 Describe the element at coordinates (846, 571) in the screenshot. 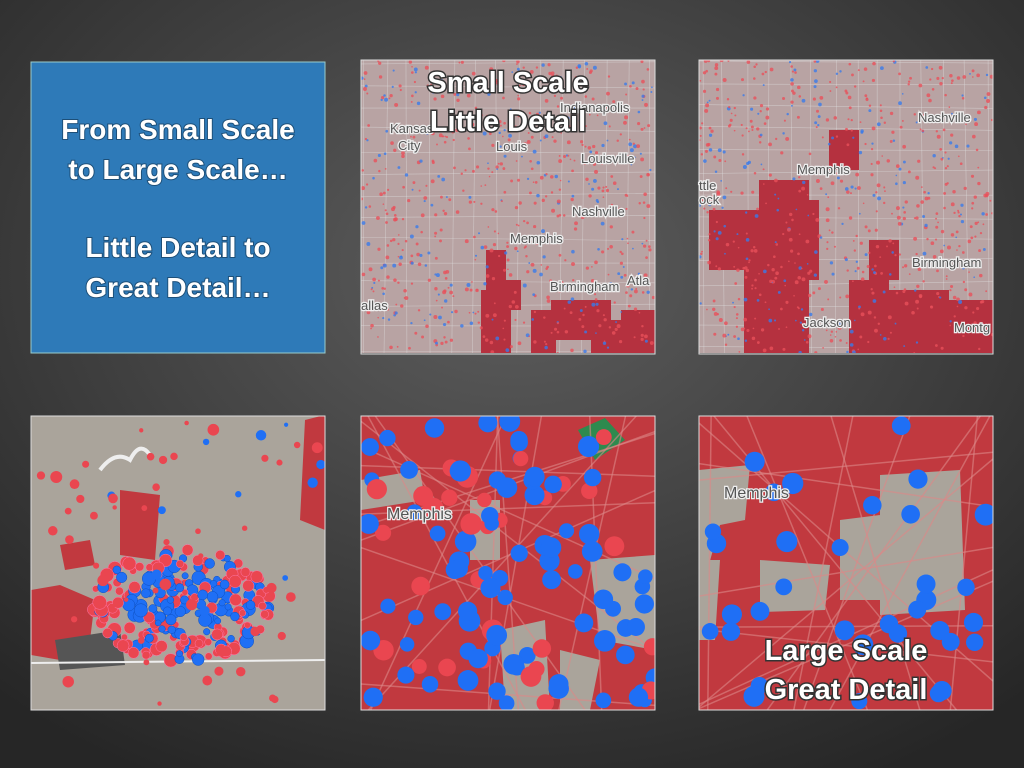

I see `road` at that location.